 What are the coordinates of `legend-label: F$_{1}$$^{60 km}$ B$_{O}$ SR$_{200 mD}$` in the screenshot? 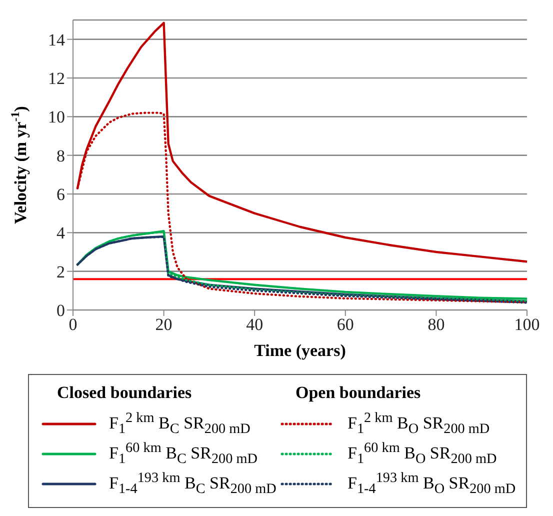 It's located at (422, 454).